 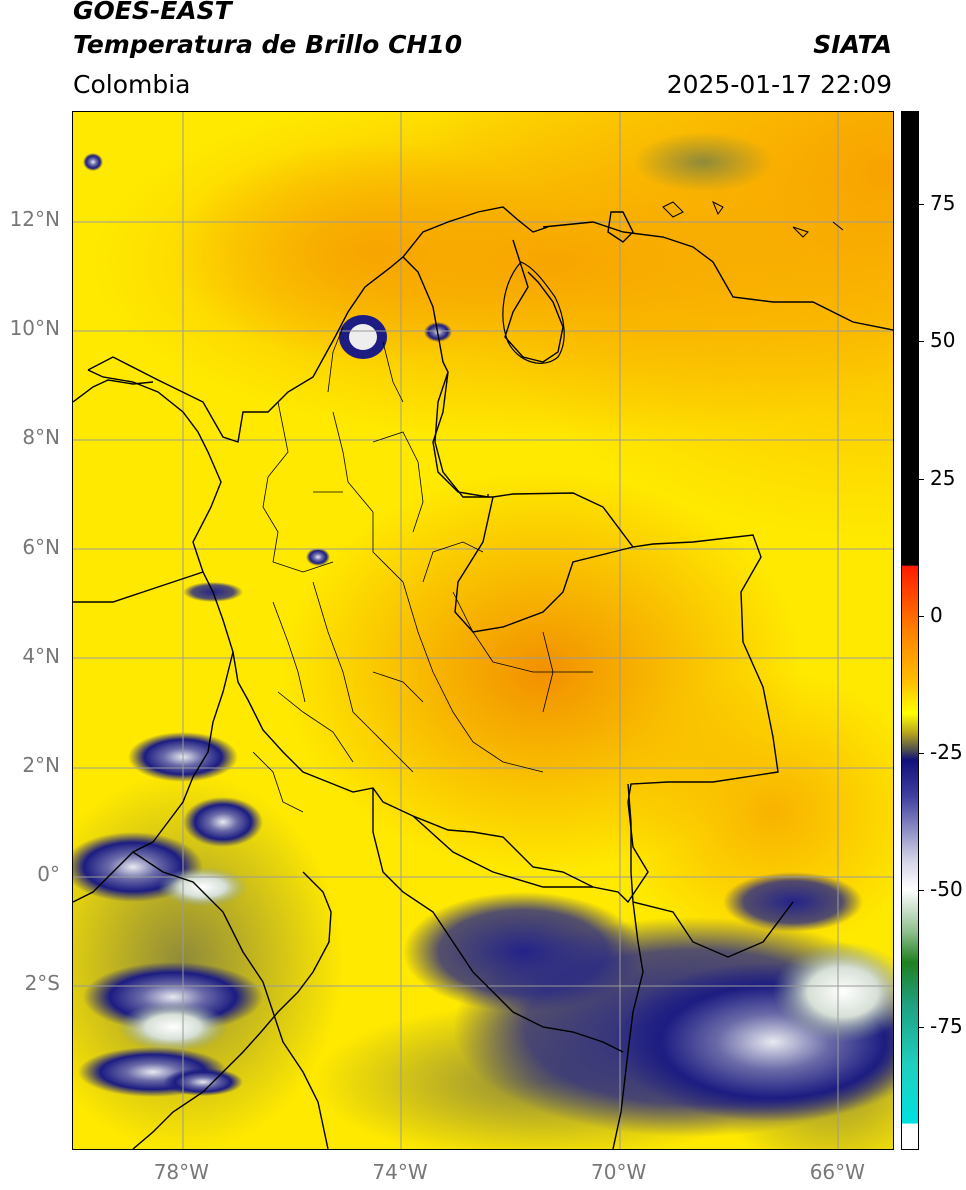 What do you see at coordinates (619, 1172) in the screenshot?
I see `lon-label-2: 70°W` at bounding box center [619, 1172].